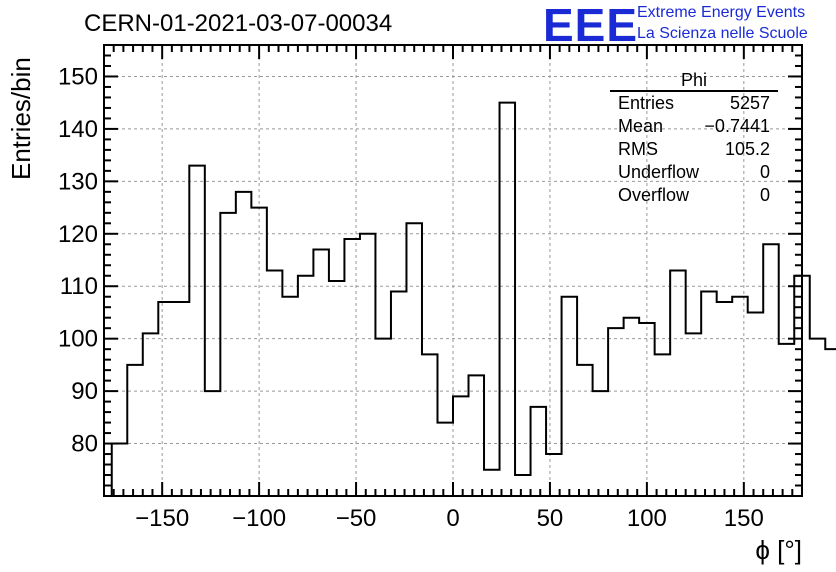  What do you see at coordinates (78, 339) in the screenshot?
I see `y-tick-label: 100` at bounding box center [78, 339].